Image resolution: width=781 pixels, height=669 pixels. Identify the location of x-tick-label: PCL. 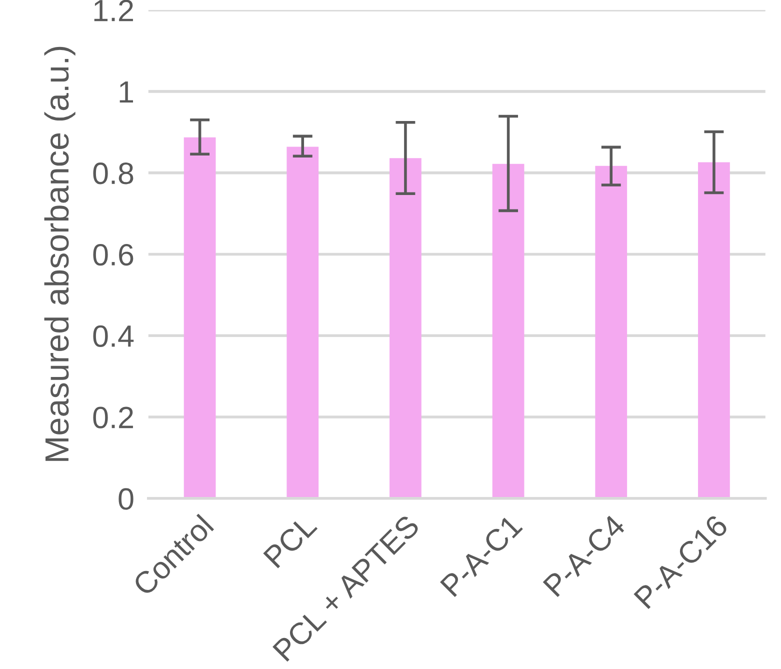
(290, 541).